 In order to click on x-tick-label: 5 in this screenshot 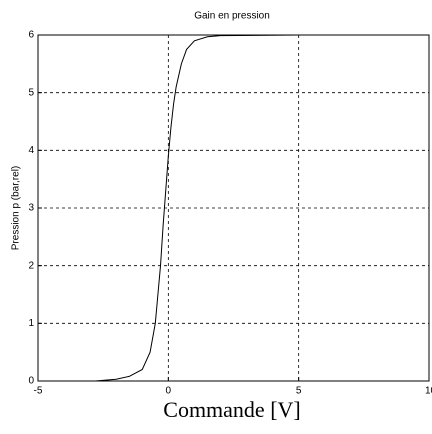, I will do `click(299, 391)`.